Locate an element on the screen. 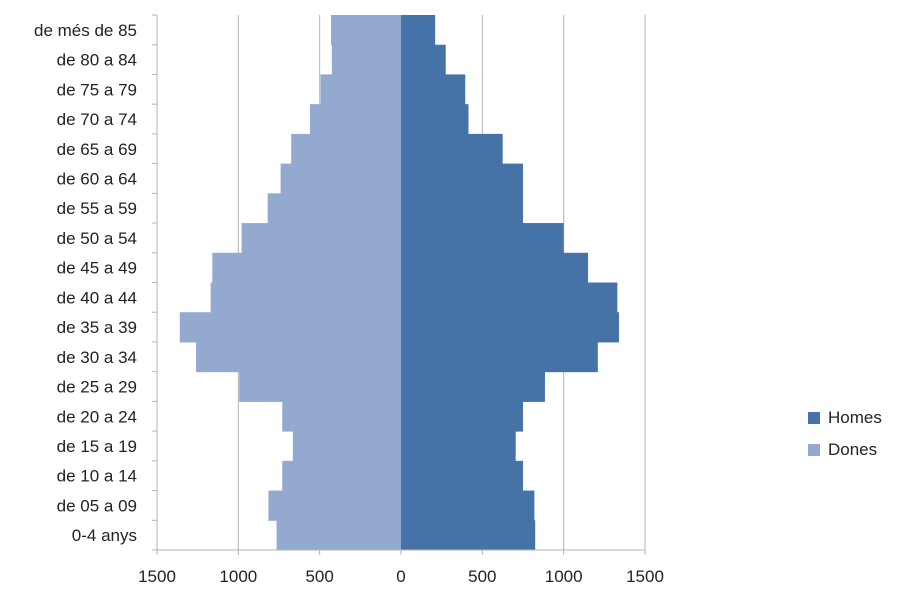  category-label: 0-4 anys is located at coordinates (104, 535).